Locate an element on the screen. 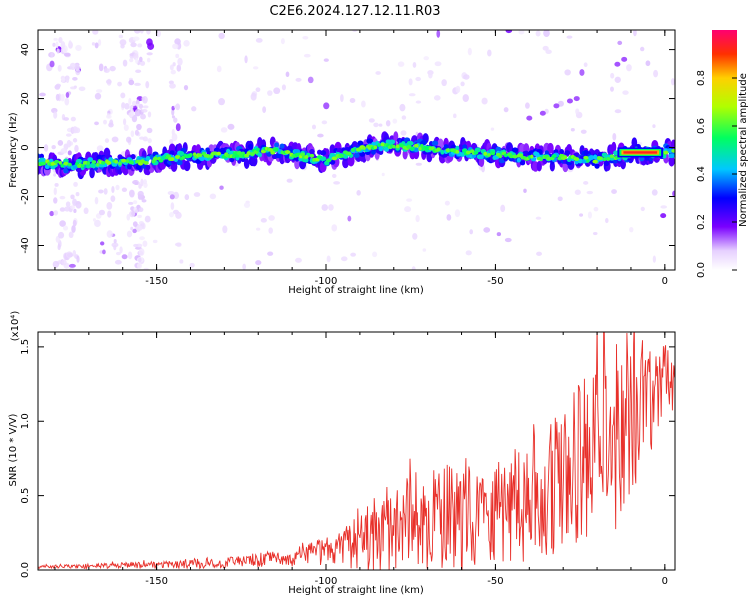 The width and height of the screenshot is (750, 600). snr-y-tick-label: 0.5 is located at coordinates (25, 496).